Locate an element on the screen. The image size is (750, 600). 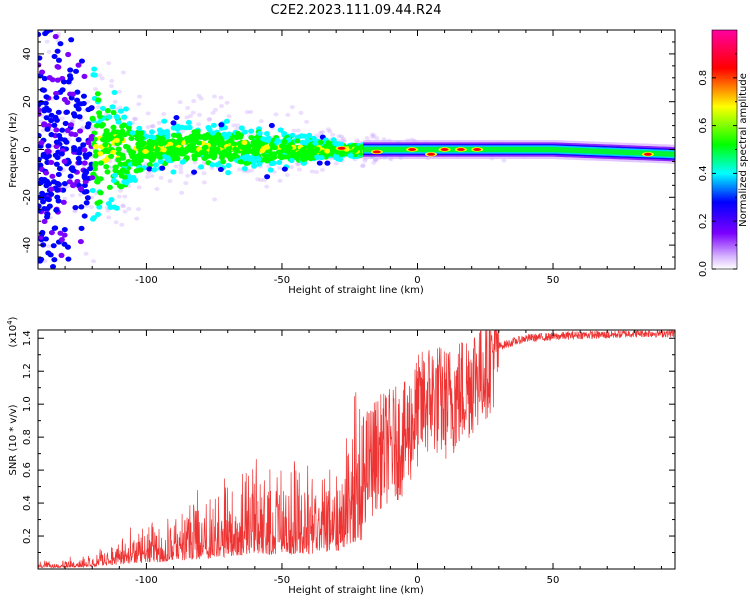
bottom-x-axis-label: Height of straight line (km) is located at coordinates (356, 590).